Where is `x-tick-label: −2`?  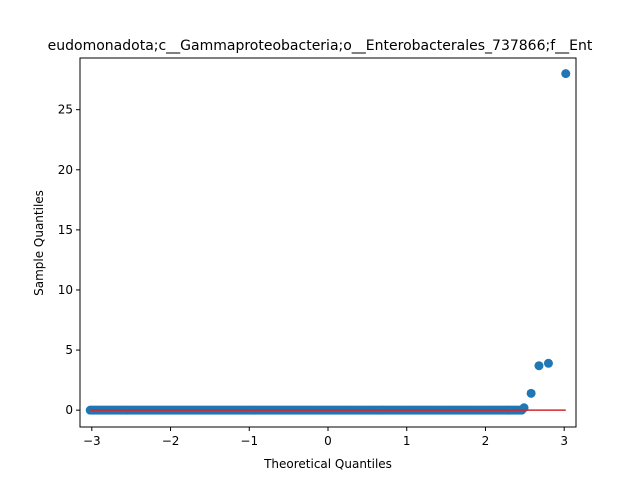 x-tick-label: −2 is located at coordinates (171, 441).